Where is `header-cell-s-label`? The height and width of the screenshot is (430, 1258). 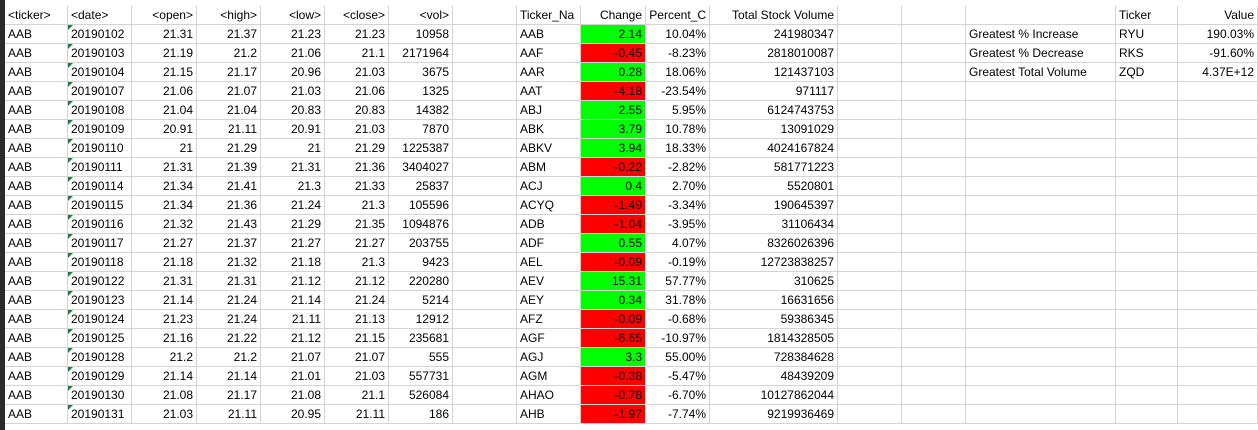
header-cell-s-label is located at coordinates (1041, 15).